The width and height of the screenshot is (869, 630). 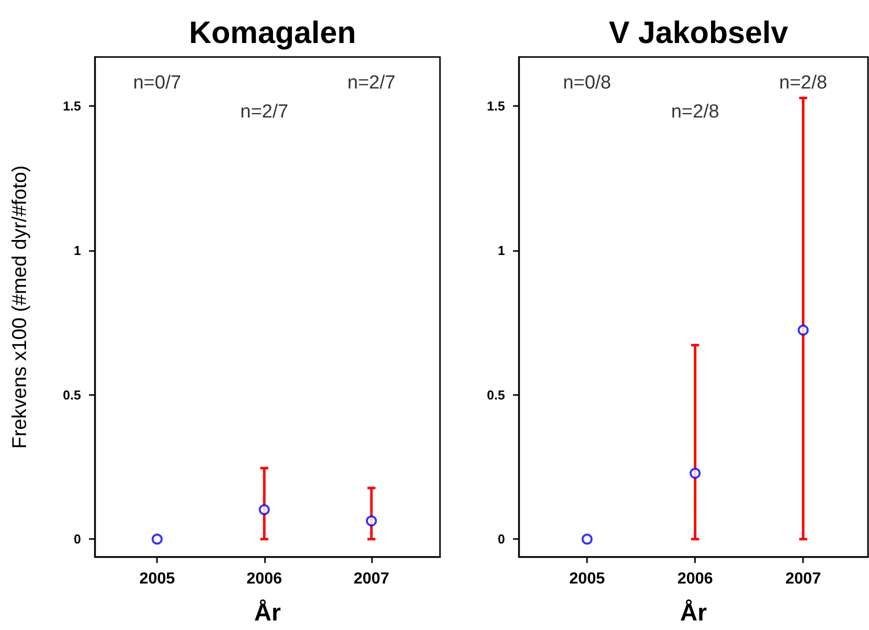 I want to click on y-axis-title: Frekvens x100 (#med dyr/#foto), so click(x=20, y=307).